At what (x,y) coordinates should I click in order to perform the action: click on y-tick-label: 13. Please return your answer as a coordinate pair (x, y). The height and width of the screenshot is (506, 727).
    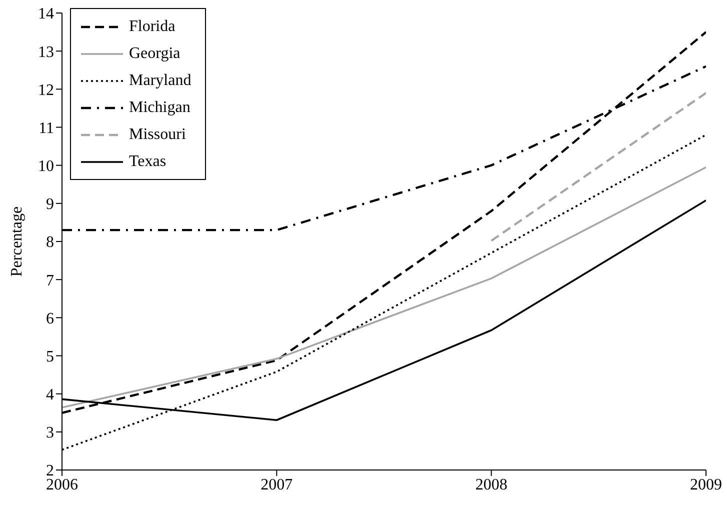
    Looking at the image, I should click on (46, 52).